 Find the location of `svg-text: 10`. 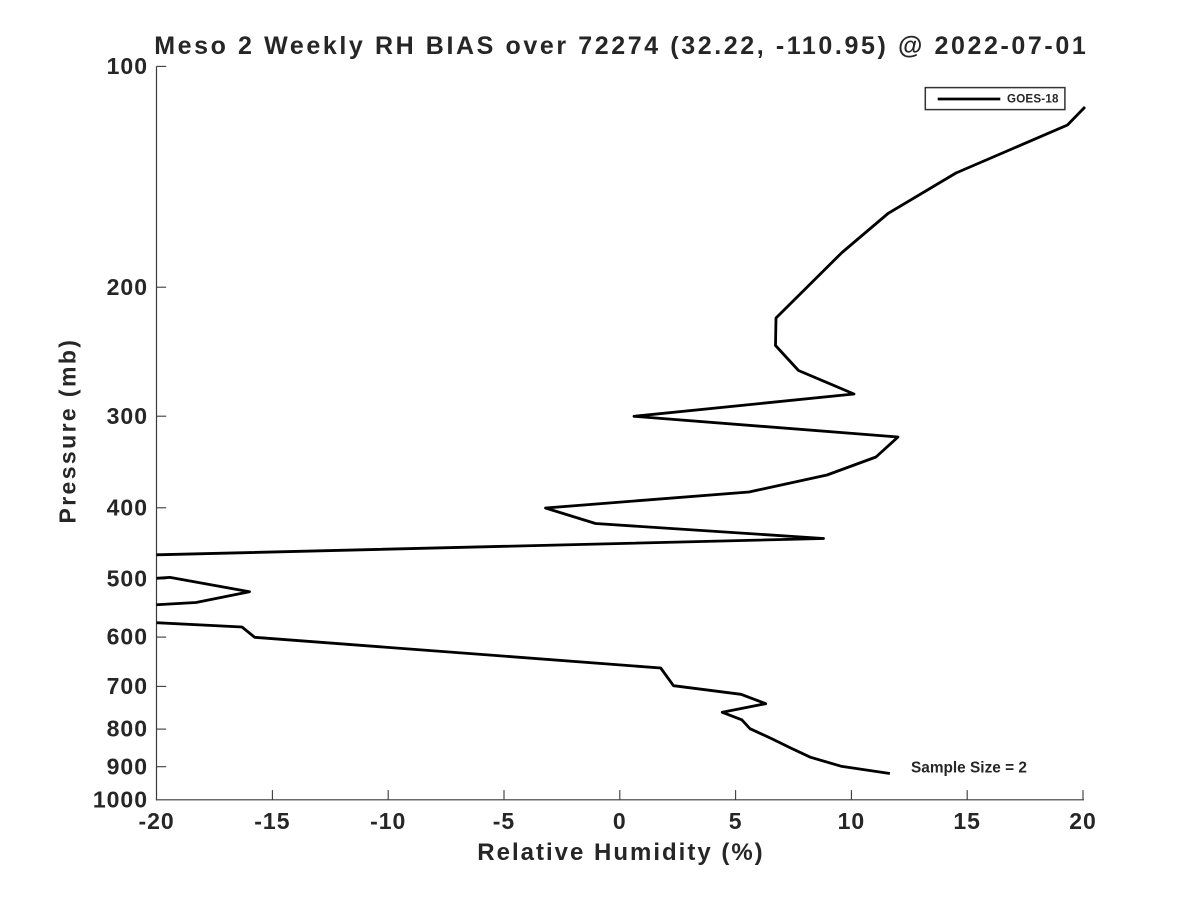

svg-text: 10 is located at coordinates (852, 821).